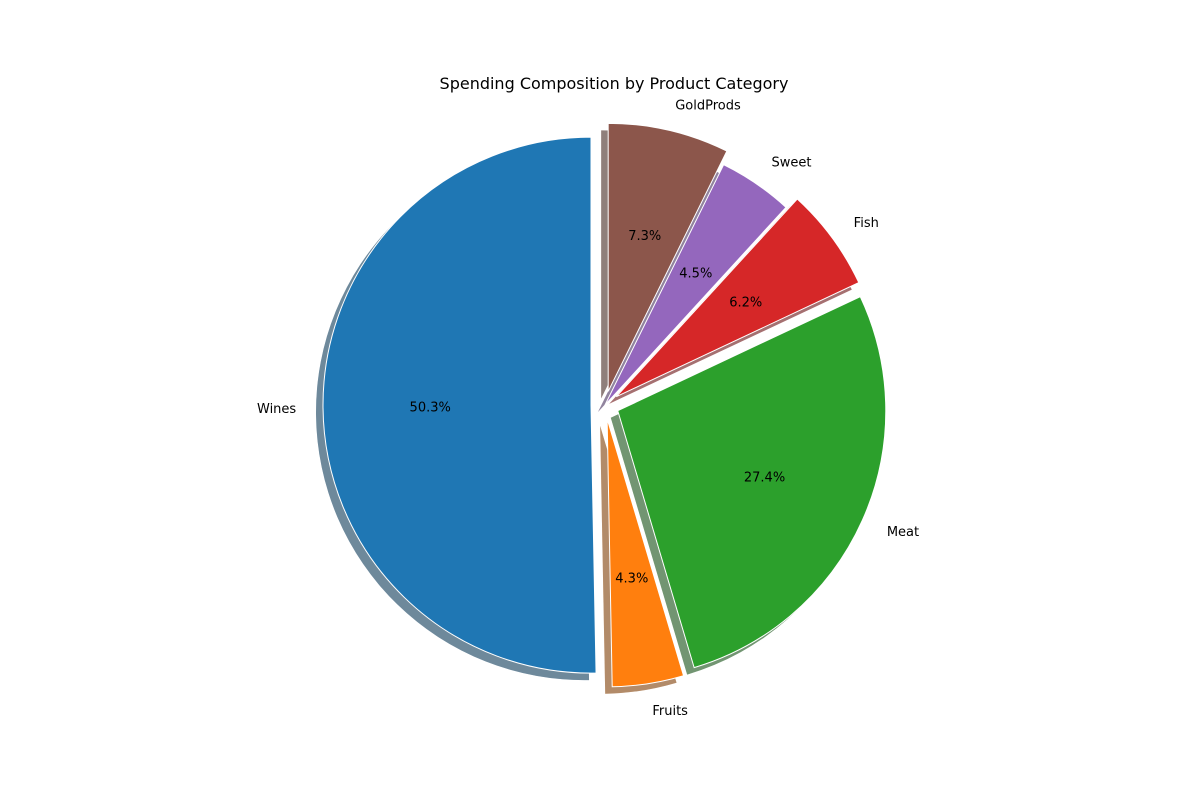 The width and height of the screenshot is (1200, 800). What do you see at coordinates (667, 257) in the screenshot?
I see `slice-goldprods` at bounding box center [667, 257].